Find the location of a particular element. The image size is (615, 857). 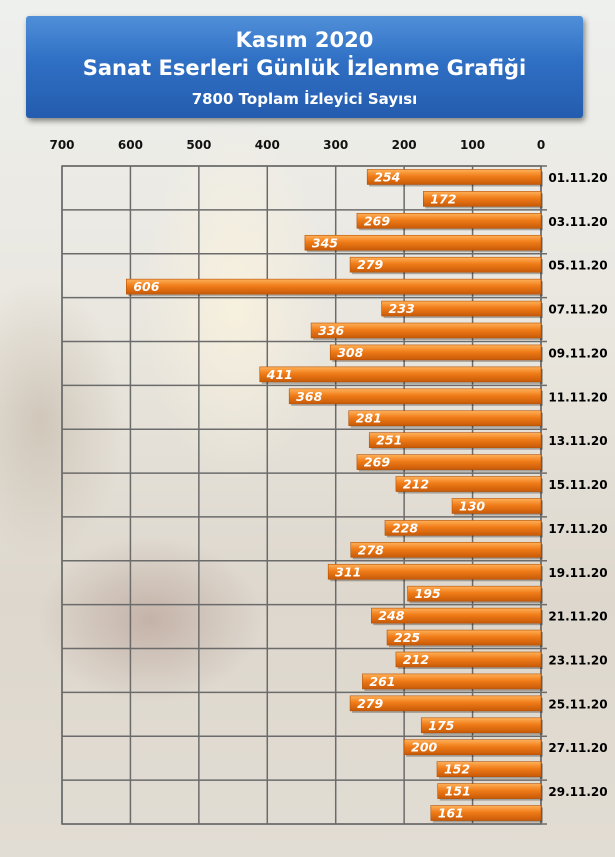

bar-value-label: 308 is located at coordinates (350, 352).